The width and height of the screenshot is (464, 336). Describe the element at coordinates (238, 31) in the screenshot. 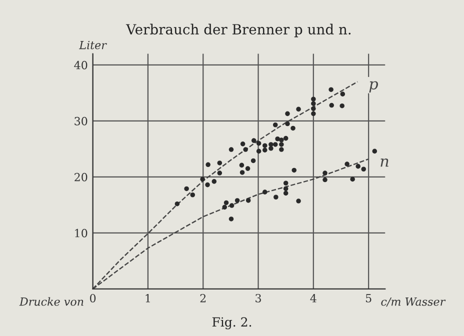

I see `chart-title: Verbrauch der Brenner p und n.` at that location.